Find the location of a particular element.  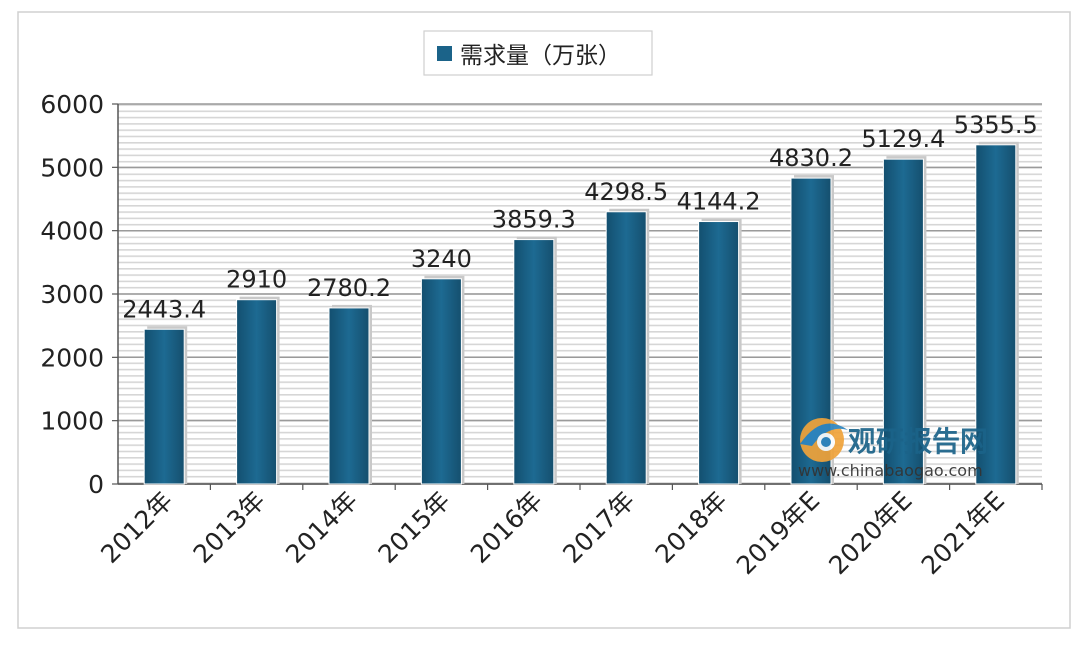

data-label: 2443.4 is located at coordinates (164, 309).